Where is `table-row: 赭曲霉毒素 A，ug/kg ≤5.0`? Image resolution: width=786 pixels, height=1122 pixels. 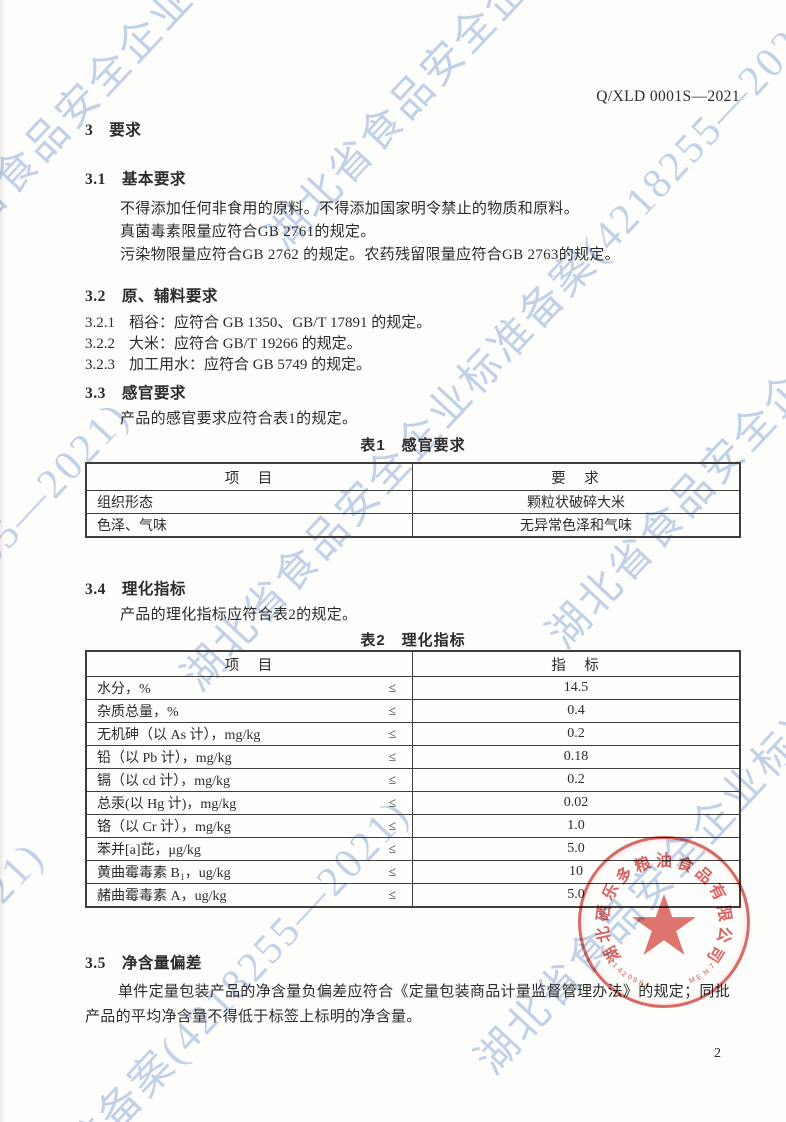
table-row: 赭曲霉毒素 A，ug/kg ≤5.0 is located at coordinates (413, 894).